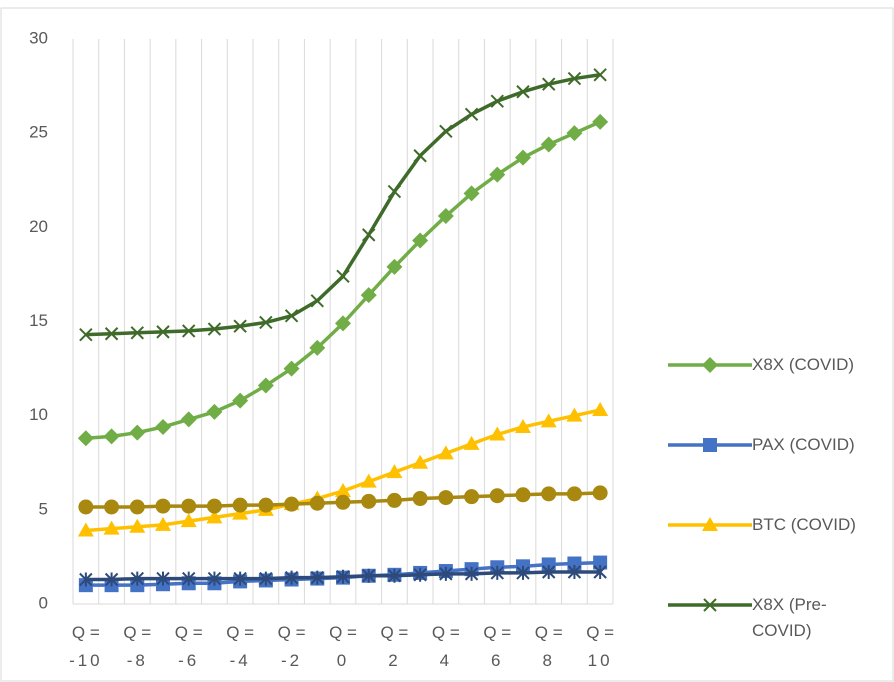 The width and height of the screenshot is (894, 682). Describe the element at coordinates (43, 602) in the screenshot. I see `y-tick-label: 0` at that location.